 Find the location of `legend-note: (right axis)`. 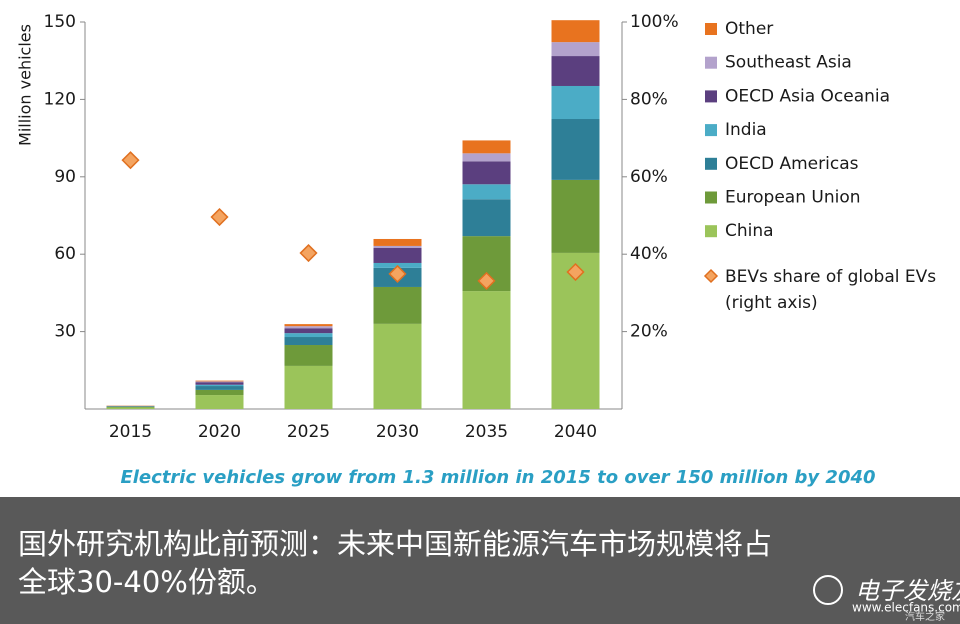

legend-note: (right axis) is located at coordinates (771, 303).